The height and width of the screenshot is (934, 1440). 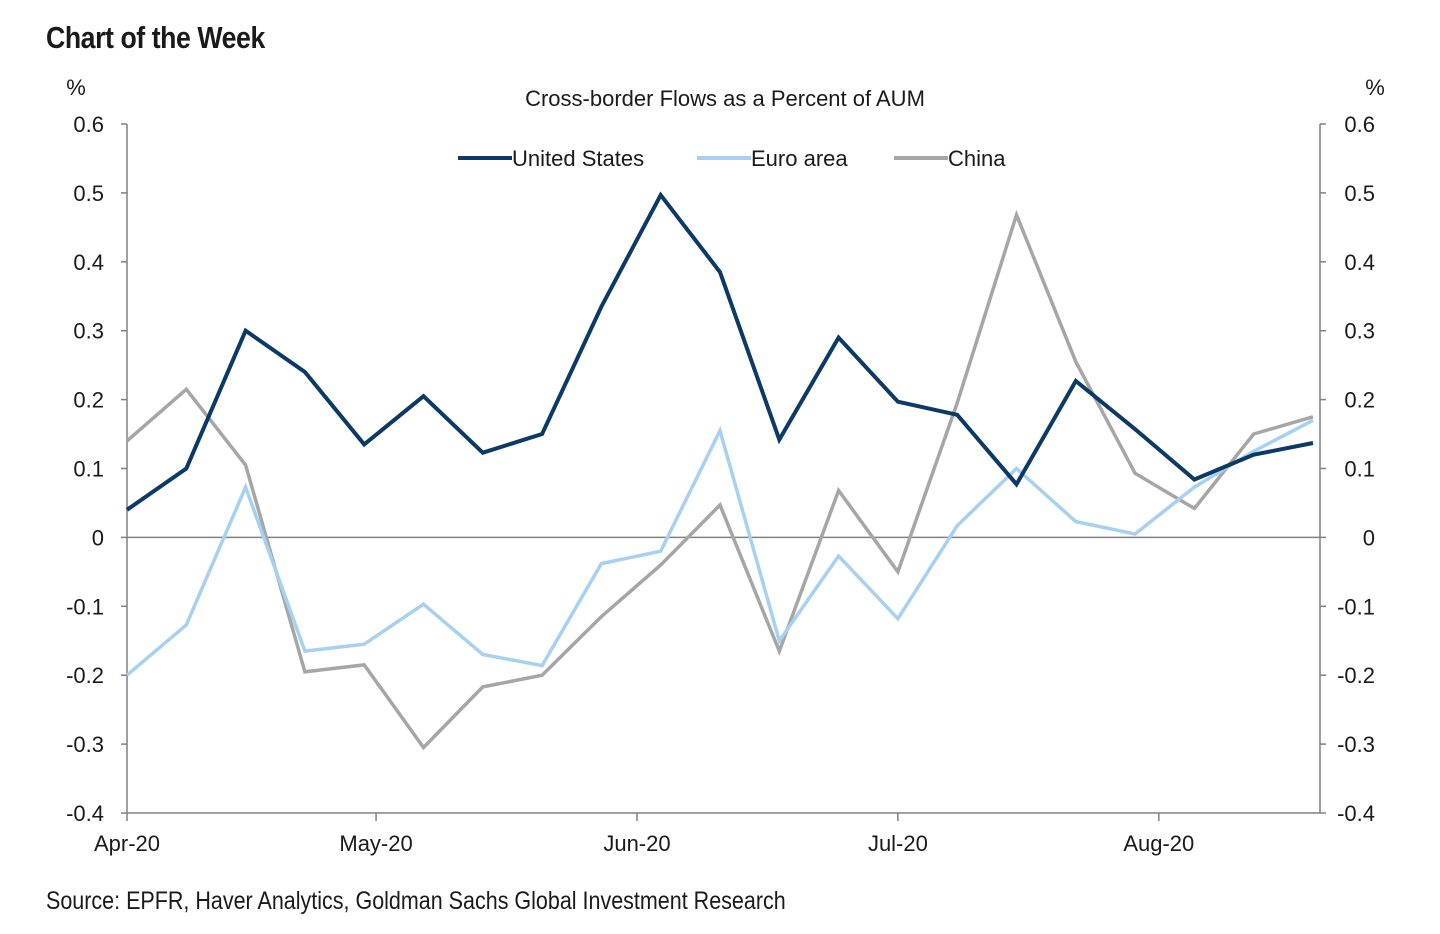 I want to click on right-y-tick-label: 0.2, so click(x=1359, y=400).